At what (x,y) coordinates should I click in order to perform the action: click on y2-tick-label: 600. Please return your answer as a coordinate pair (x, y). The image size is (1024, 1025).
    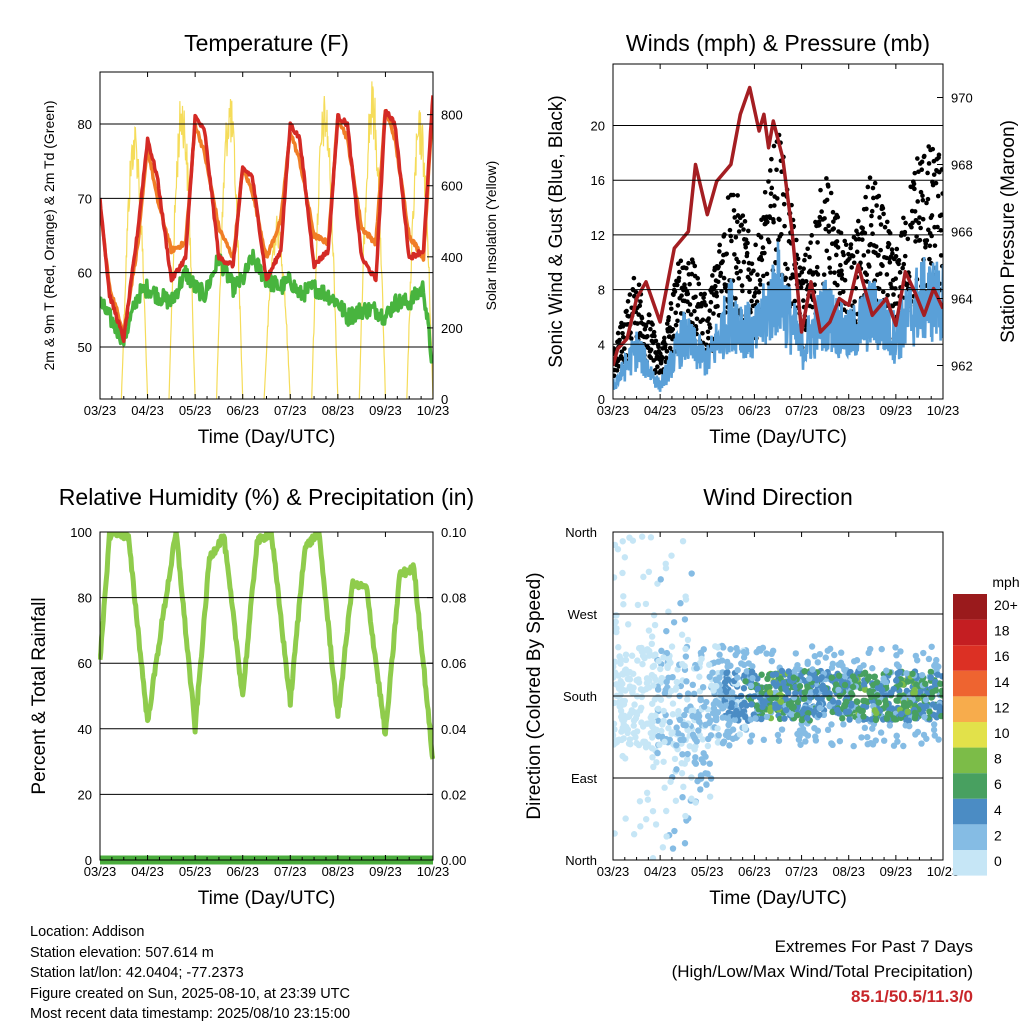
    Looking at the image, I should click on (452, 186).